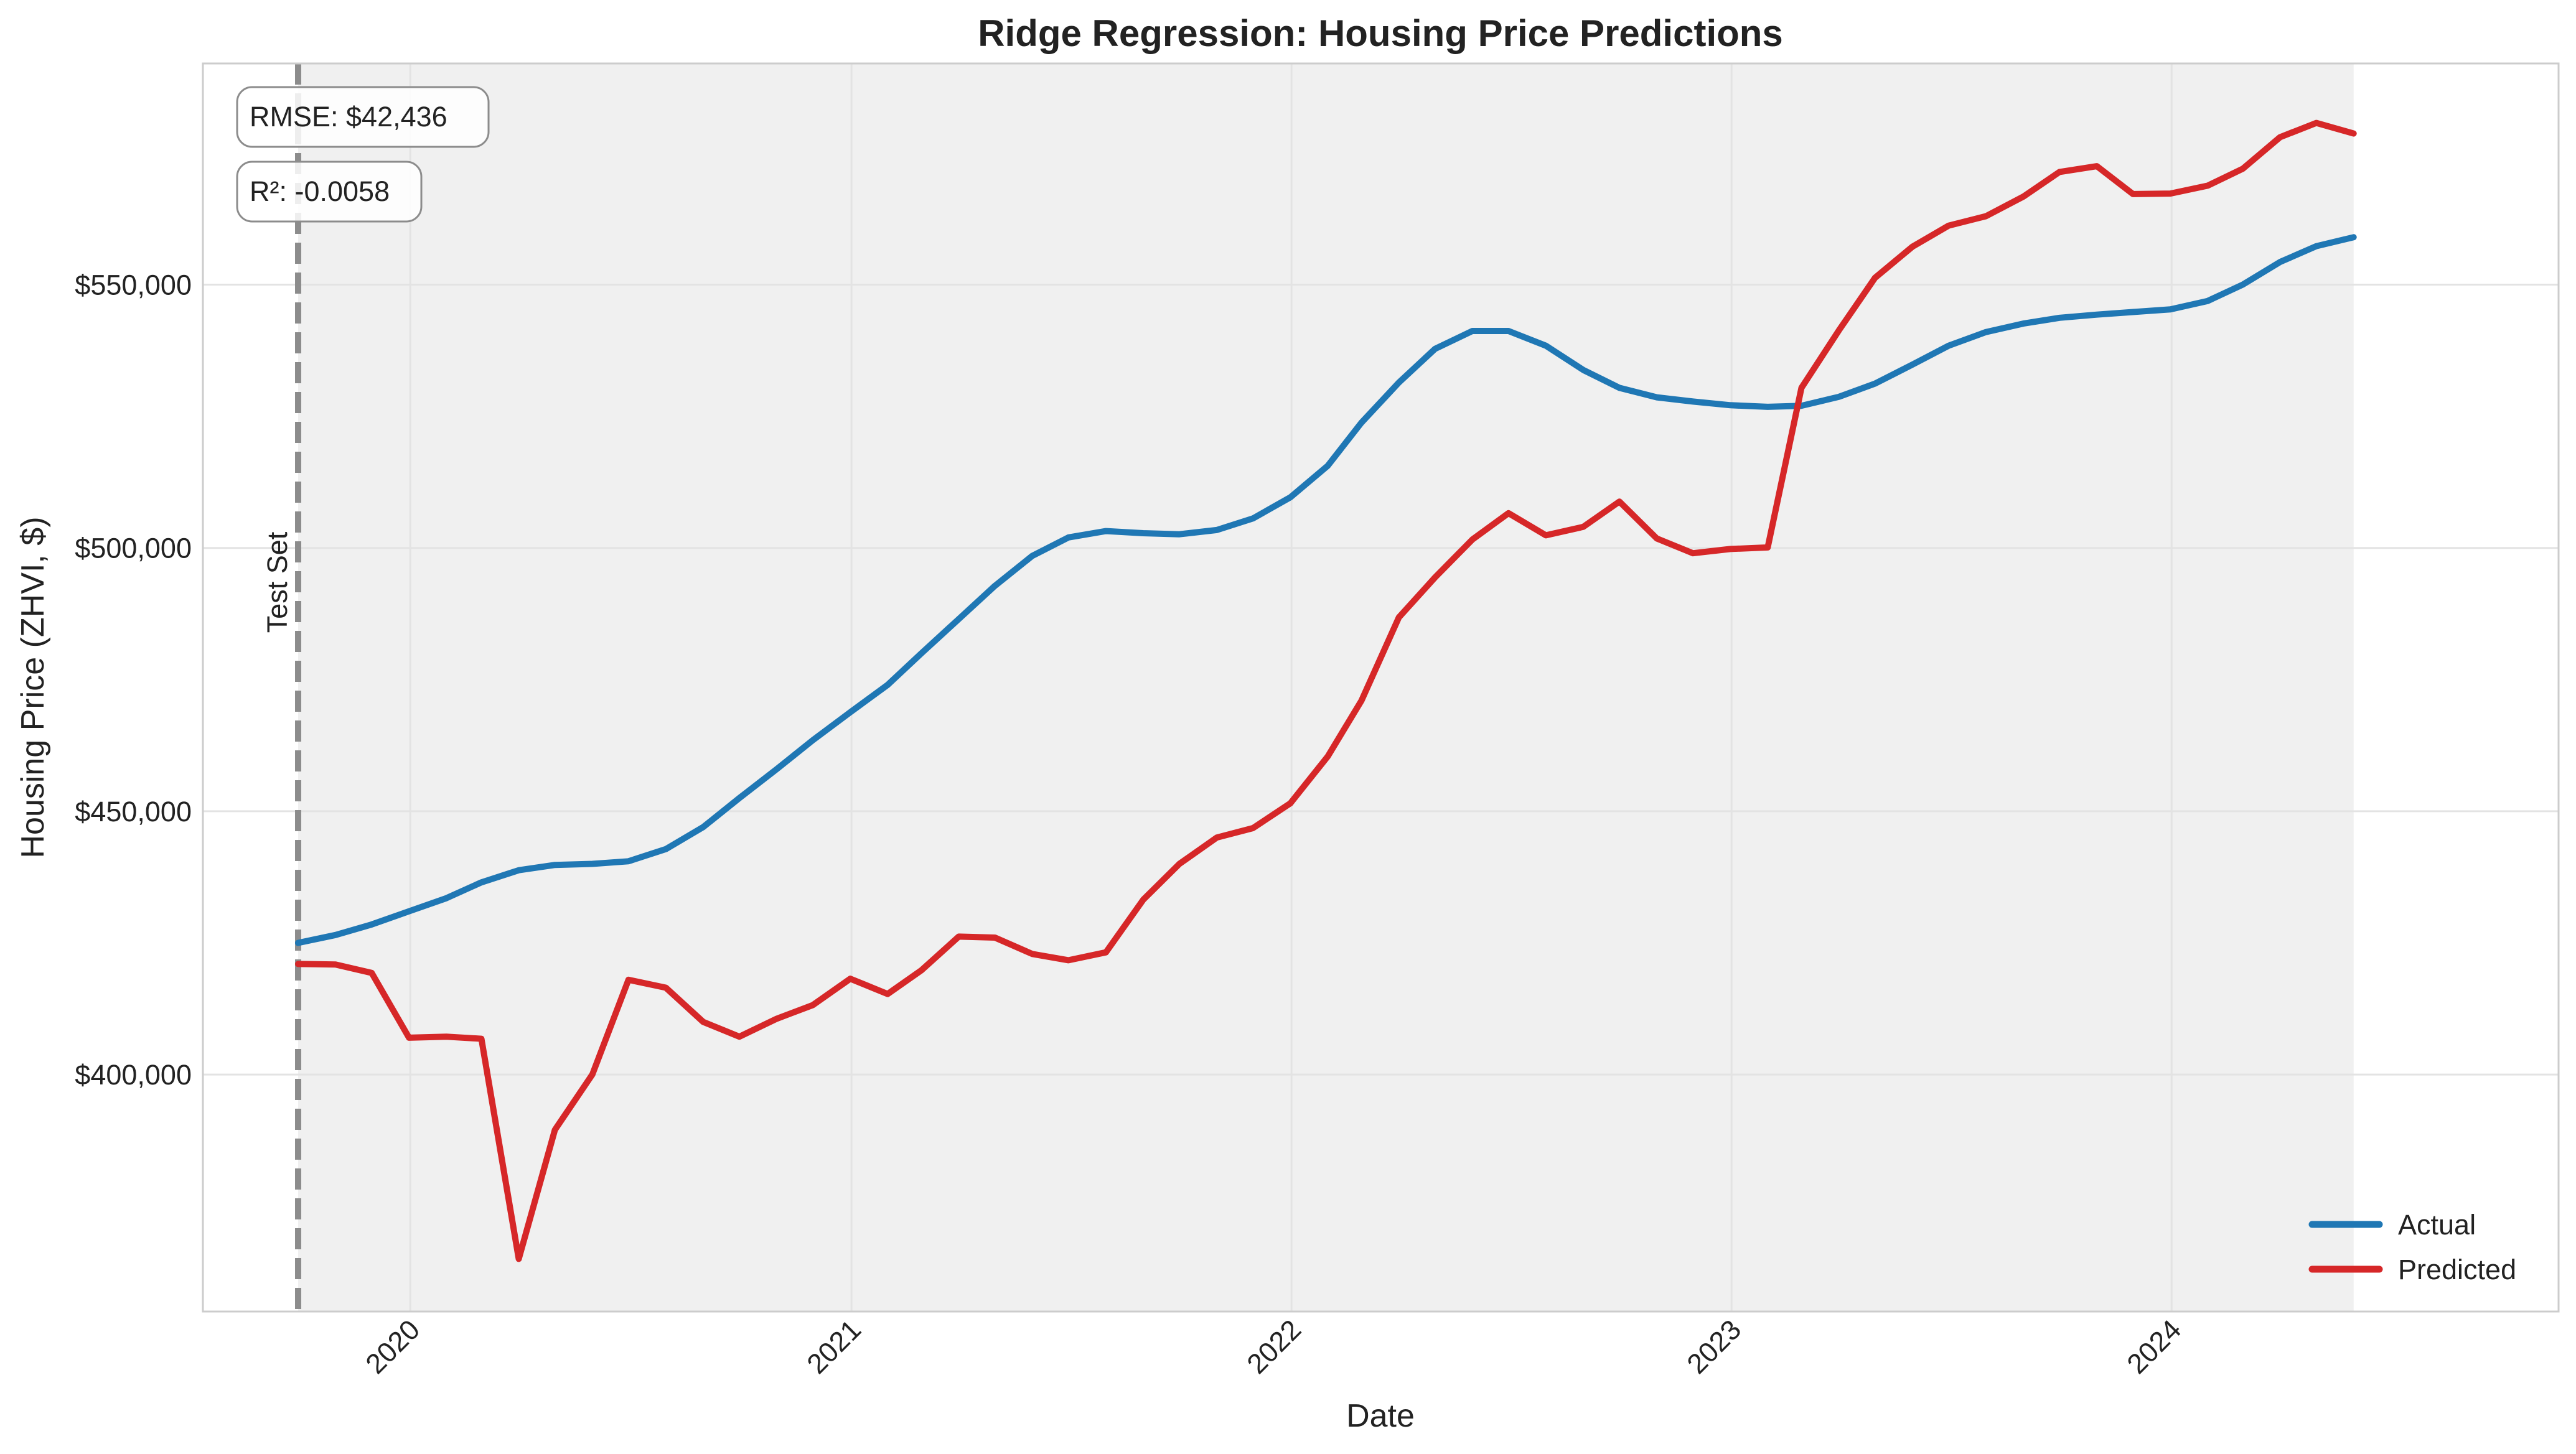  What do you see at coordinates (1713, 1346) in the screenshot?
I see `x-tick-label: 2023` at bounding box center [1713, 1346].